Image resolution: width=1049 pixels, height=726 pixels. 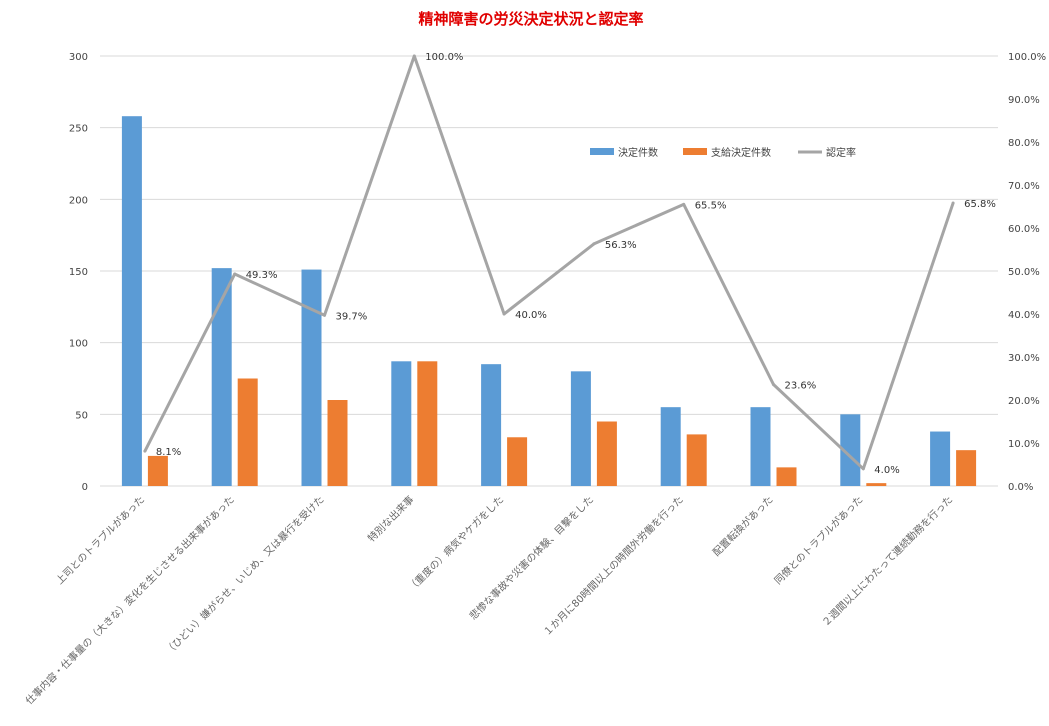 I want to click on category-label: 配置転換があった, so click(x=743, y=526).